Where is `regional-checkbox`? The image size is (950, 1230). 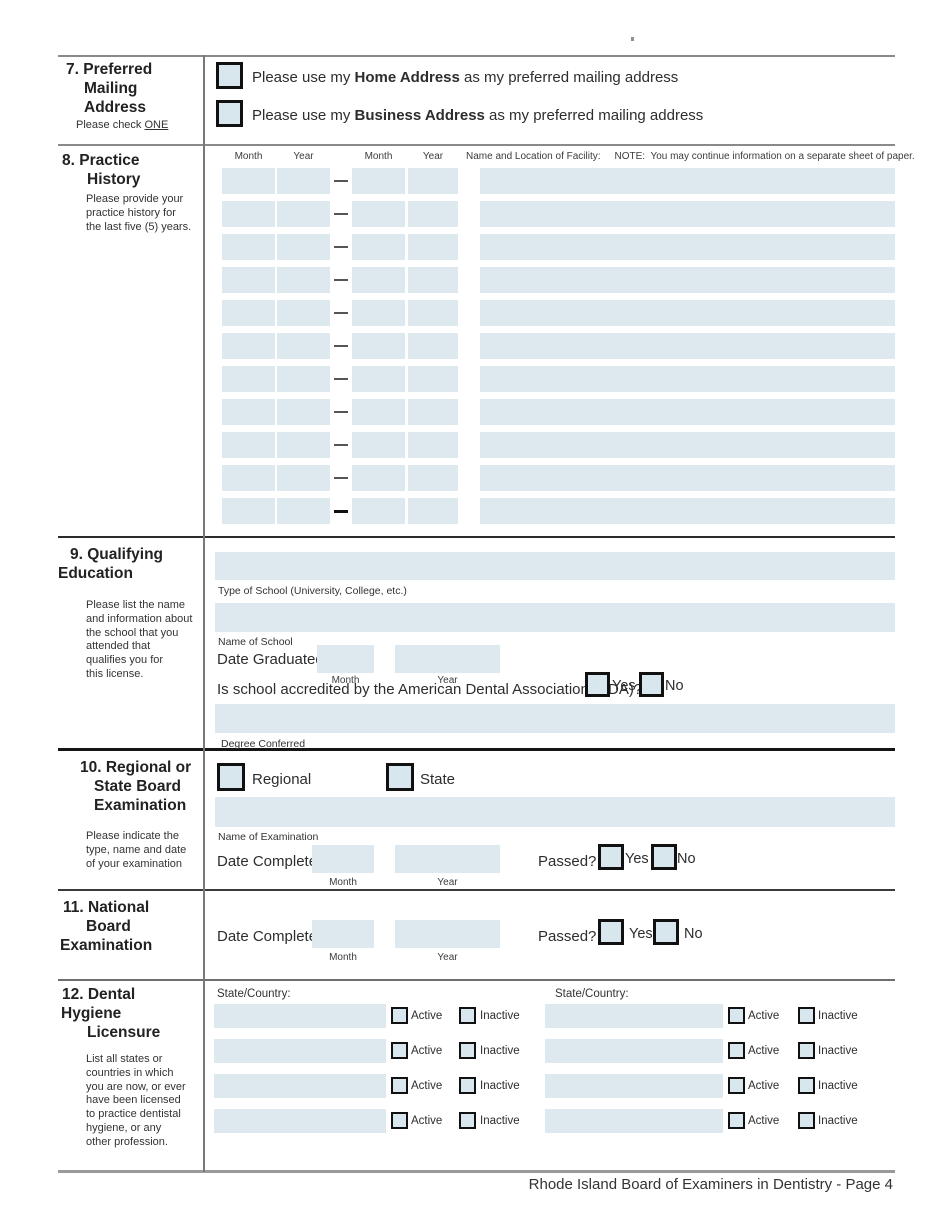 regional-checkbox is located at coordinates (231, 777).